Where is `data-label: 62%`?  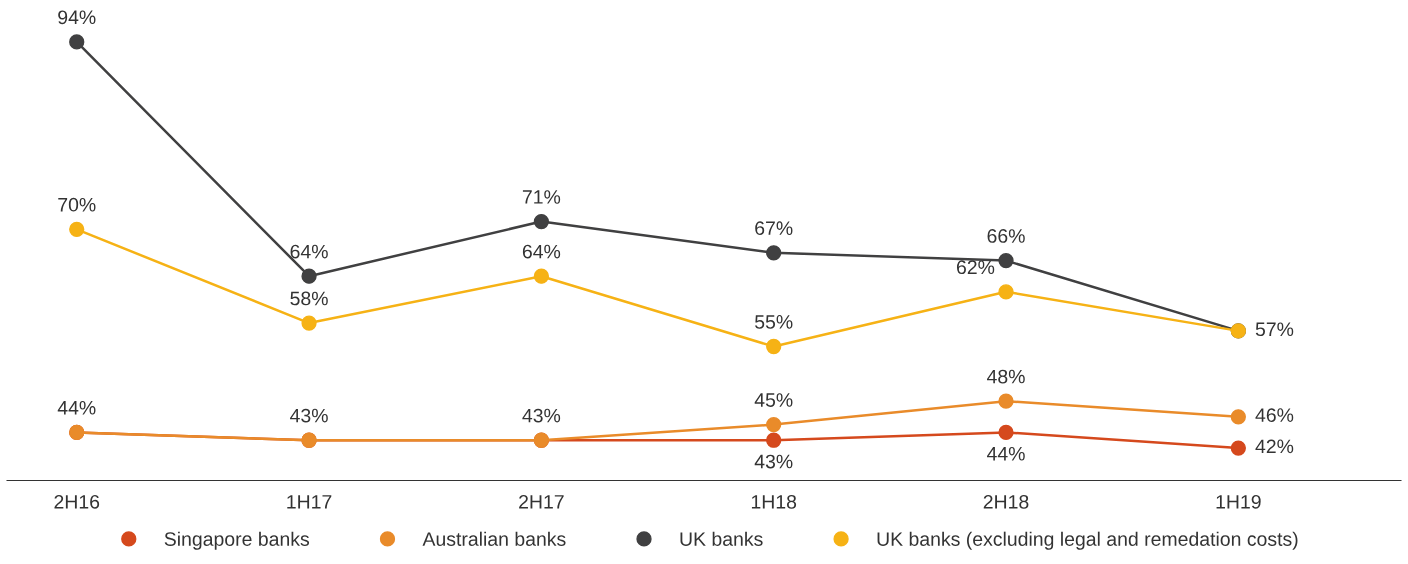 data-label: 62% is located at coordinates (975, 267).